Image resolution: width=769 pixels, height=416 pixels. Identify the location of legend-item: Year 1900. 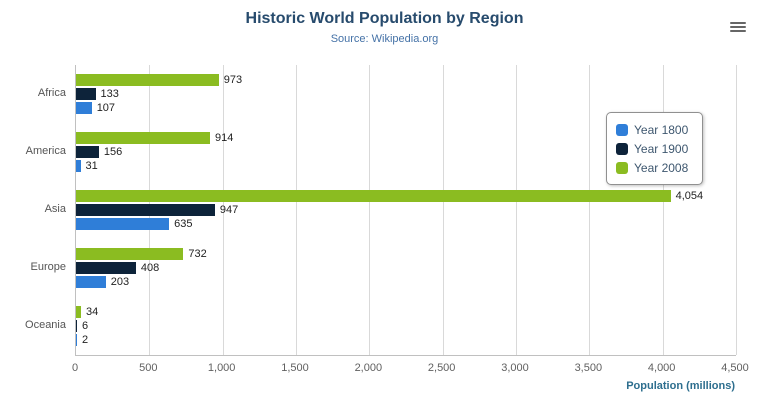
(652, 148).